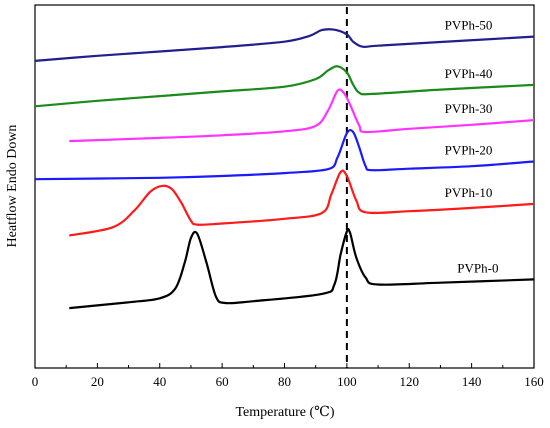 This screenshot has width=550, height=428. Describe the element at coordinates (12, 186) in the screenshot. I see `y-axis-title: Heatflow Endo Down` at that location.